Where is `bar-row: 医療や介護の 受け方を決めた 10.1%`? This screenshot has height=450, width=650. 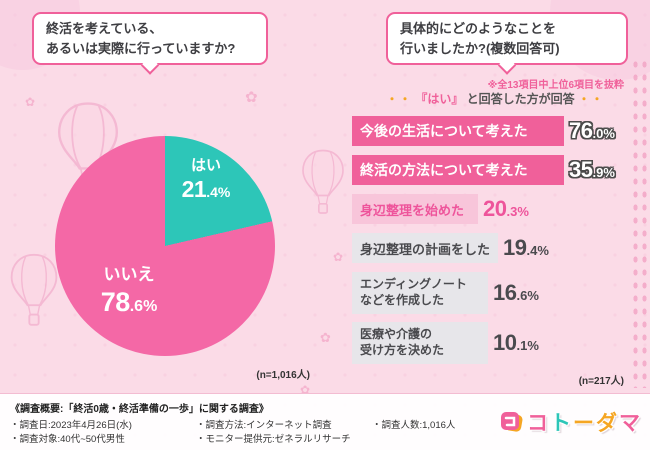 bar-row: 医療や介護の 受け方を決めた 10.1% is located at coordinates (445, 343).